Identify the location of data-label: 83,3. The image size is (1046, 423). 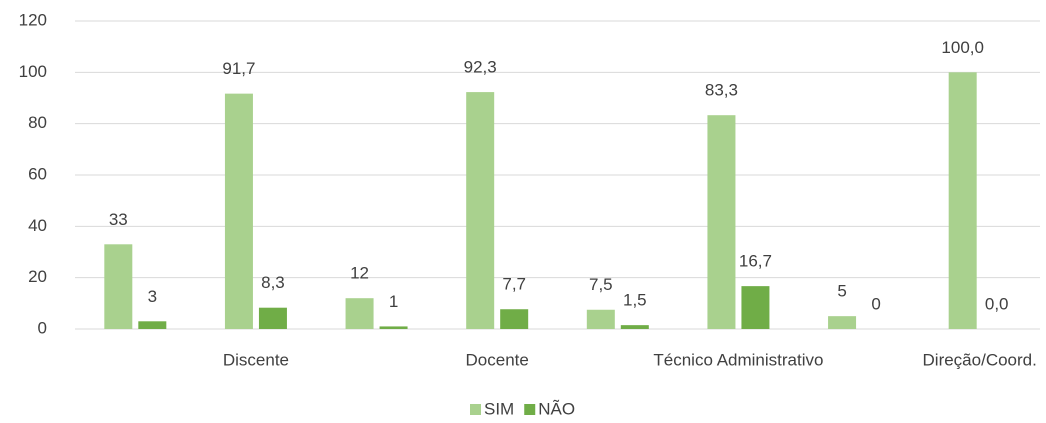
(721, 90).